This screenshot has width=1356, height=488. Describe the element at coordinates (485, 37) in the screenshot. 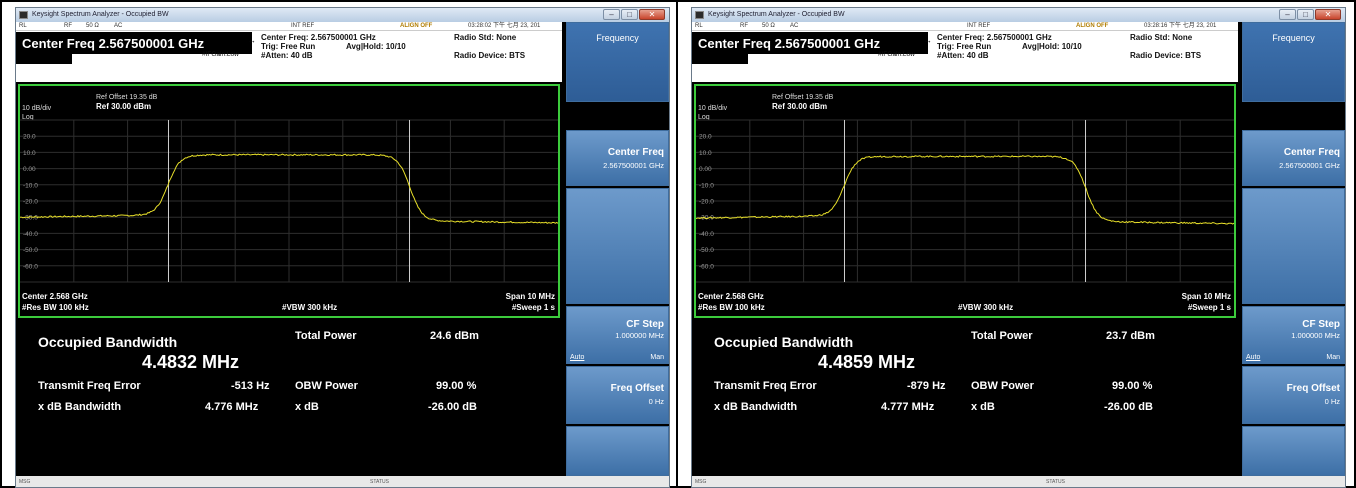

I see `radio-std: Radio Std: None` at that location.